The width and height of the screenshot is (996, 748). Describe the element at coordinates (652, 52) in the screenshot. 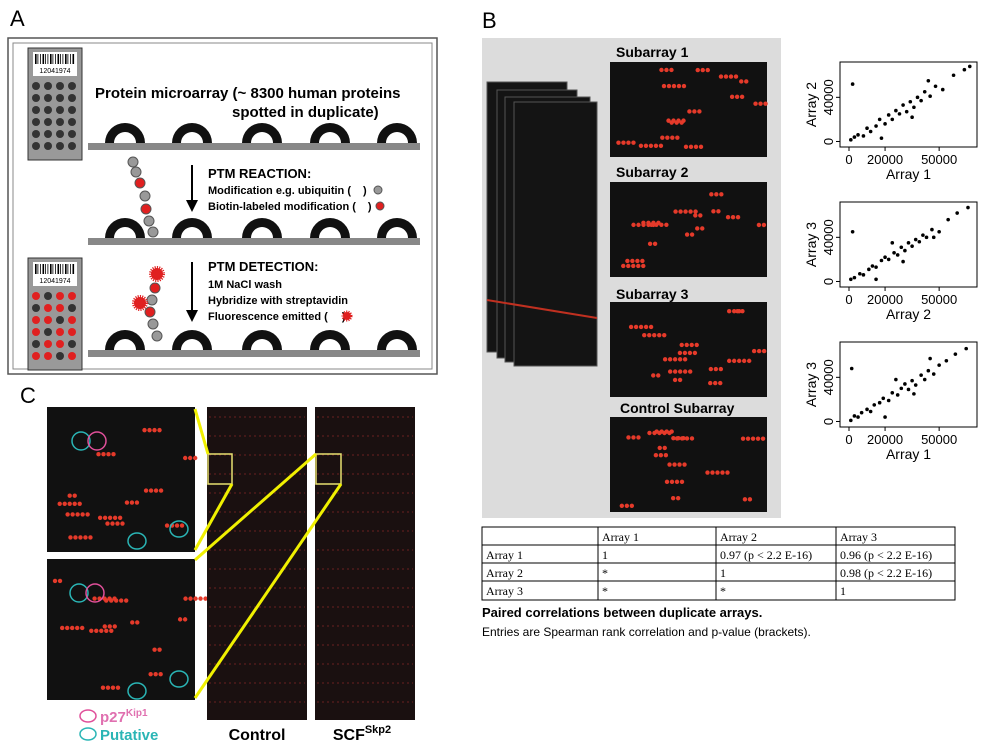

I see `subarray-label: Subarray 1` at that location.